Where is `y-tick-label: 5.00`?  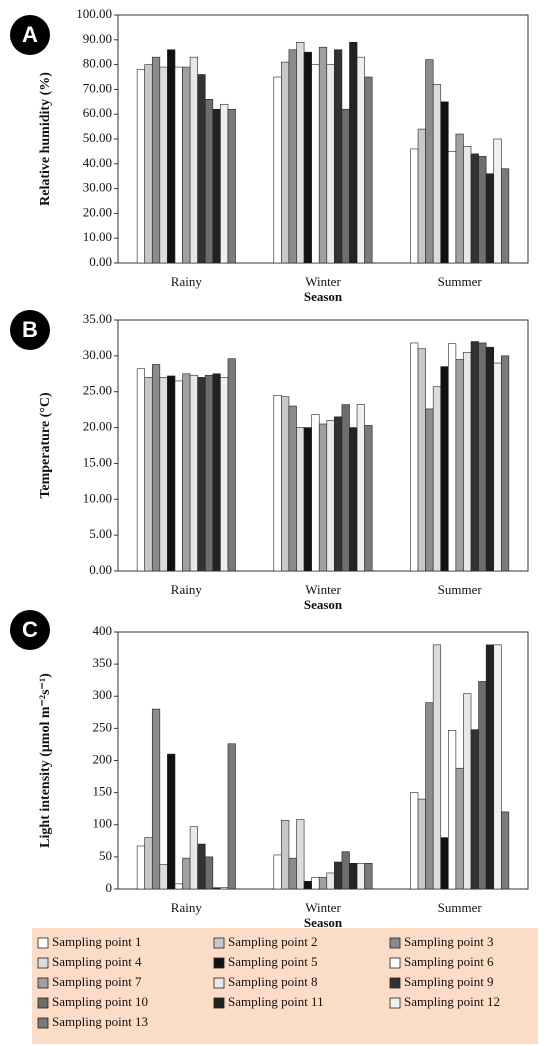 y-tick-label: 5.00 is located at coordinates (100, 533).